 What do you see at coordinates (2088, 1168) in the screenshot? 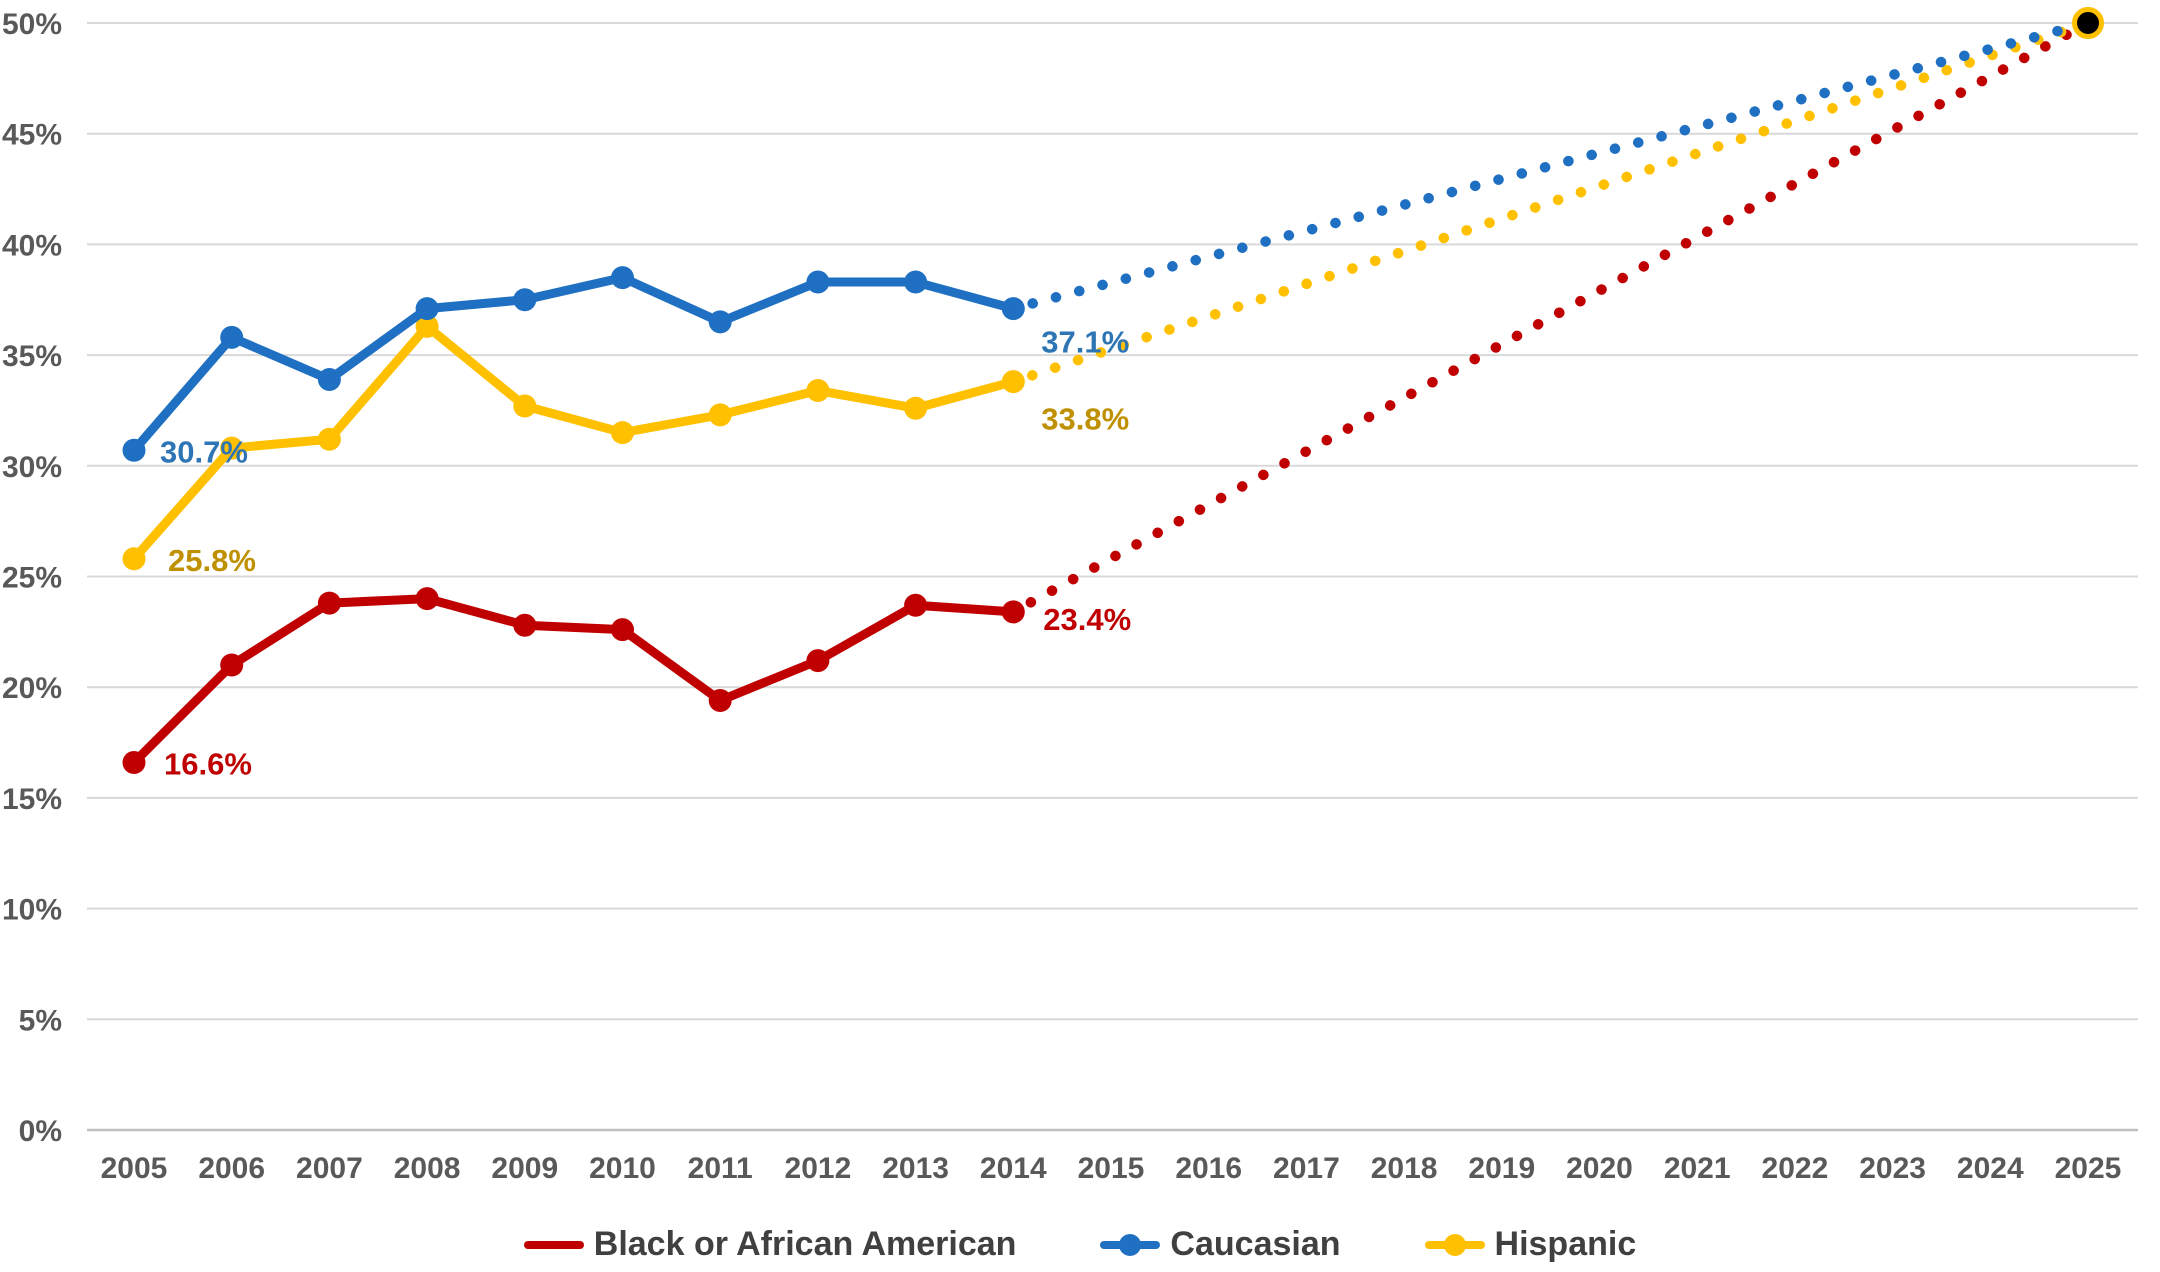
I see `x-axis-tick-label: 2025` at bounding box center [2088, 1168].